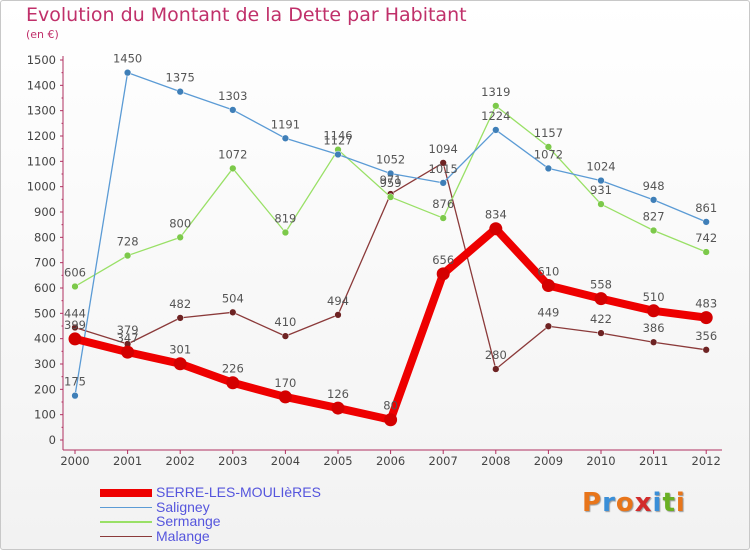 Image resolution: width=750 pixels, height=550 pixels. What do you see at coordinates (233, 369) in the screenshot?
I see `data-label: 226` at bounding box center [233, 369].